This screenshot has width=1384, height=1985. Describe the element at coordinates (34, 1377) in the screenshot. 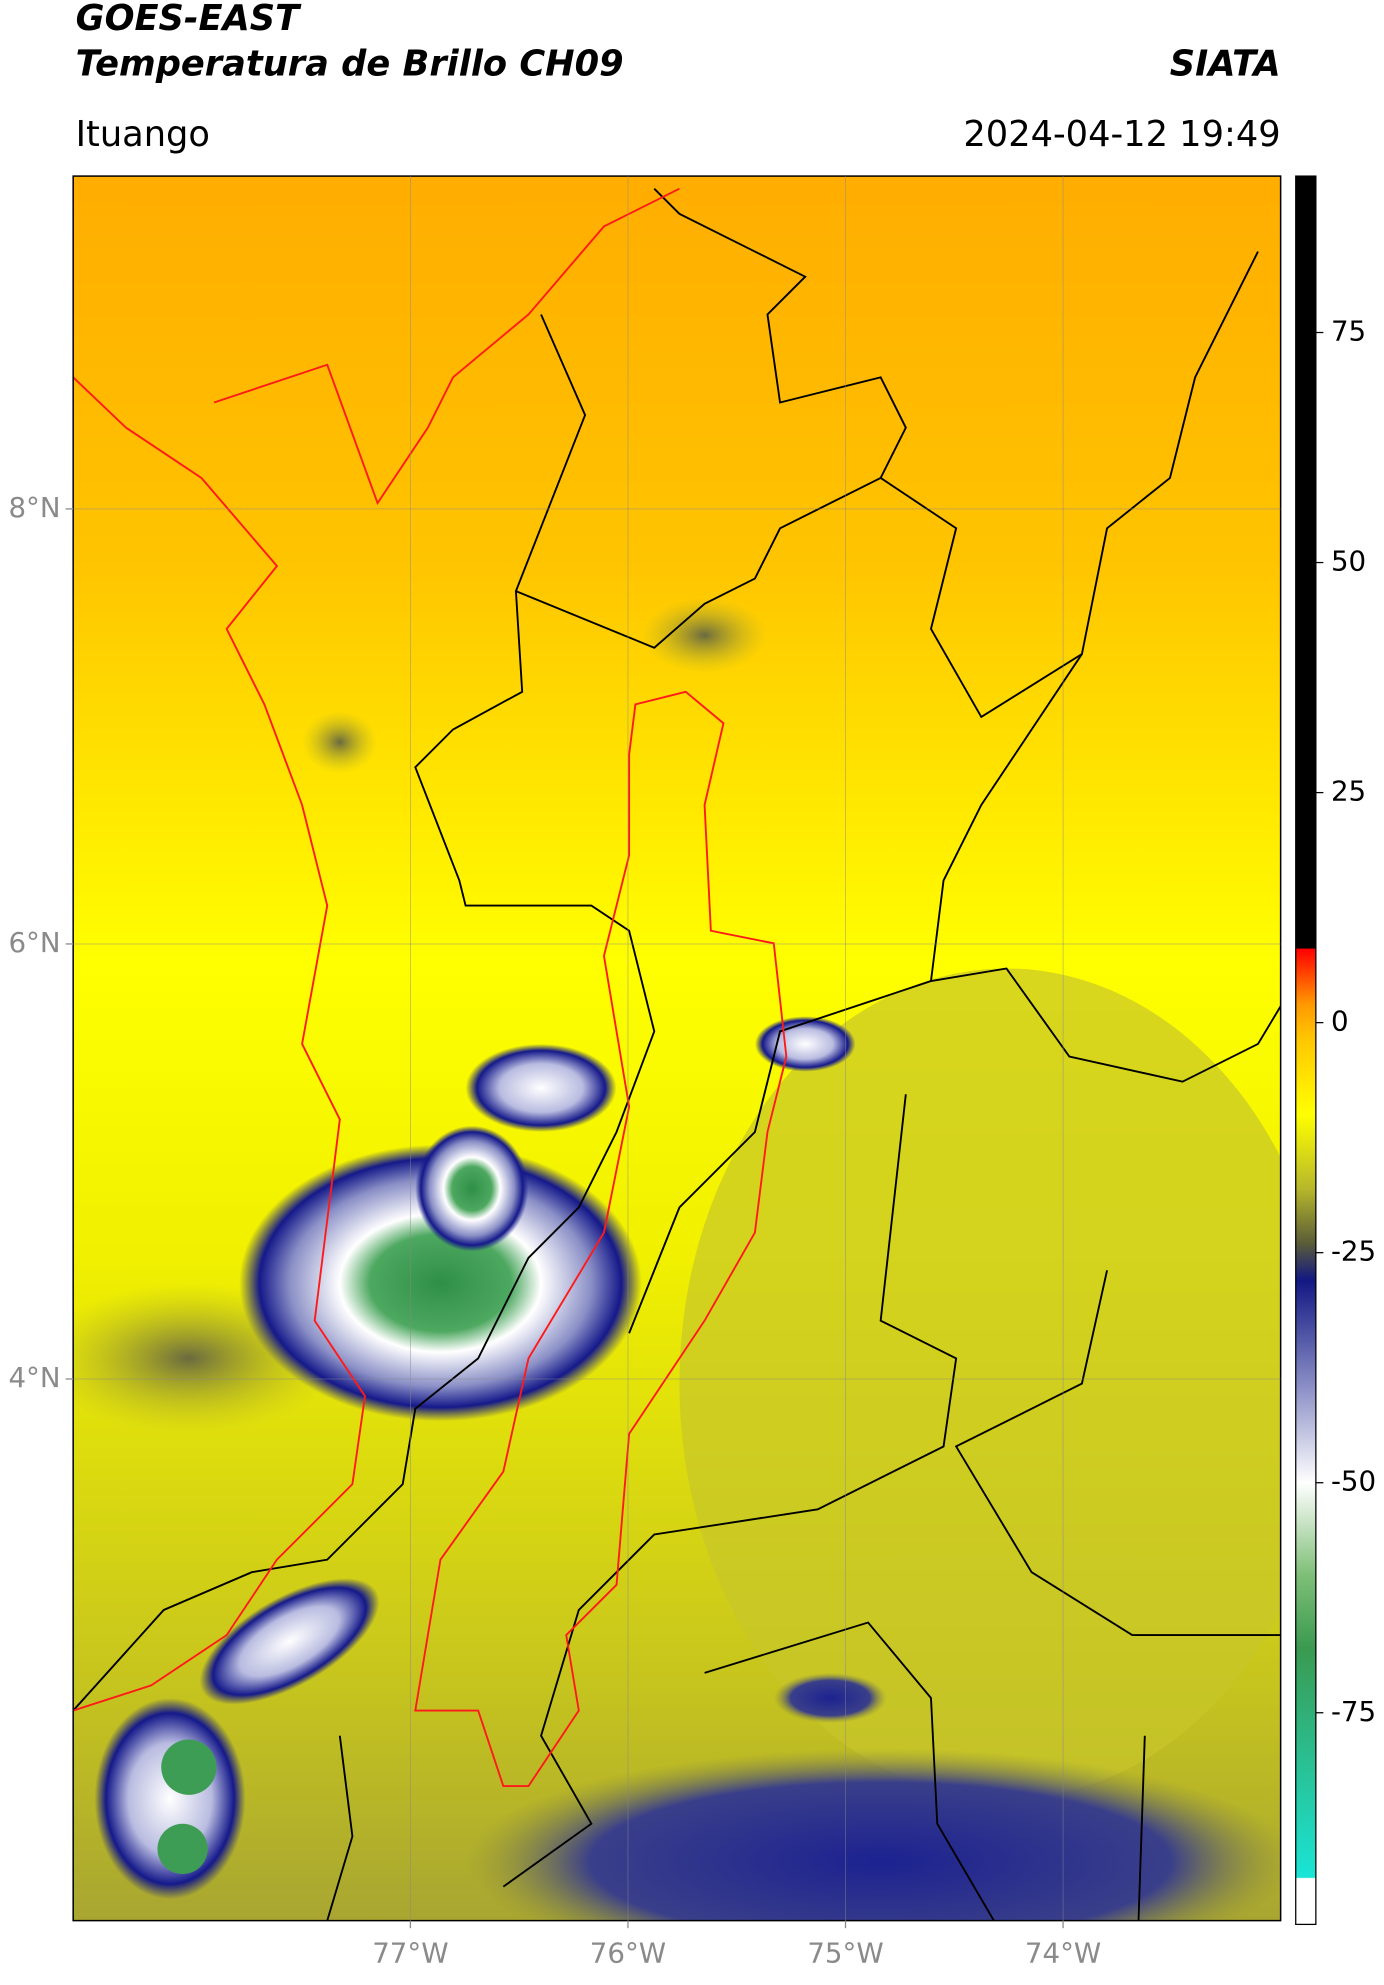

I see `y-tick-label: 4°N` at that location.